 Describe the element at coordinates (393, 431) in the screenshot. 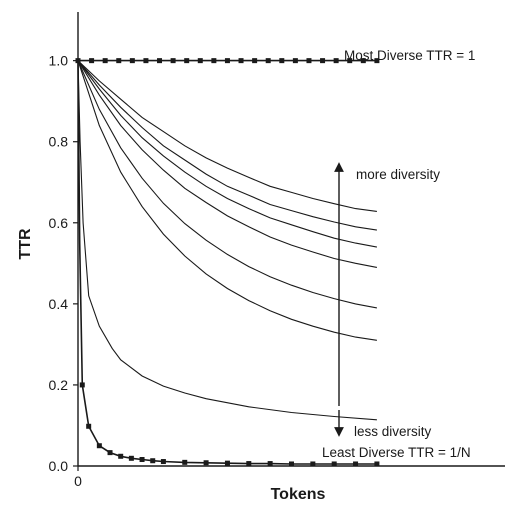

I see `annotation-less-diversity: less diversity` at that location.